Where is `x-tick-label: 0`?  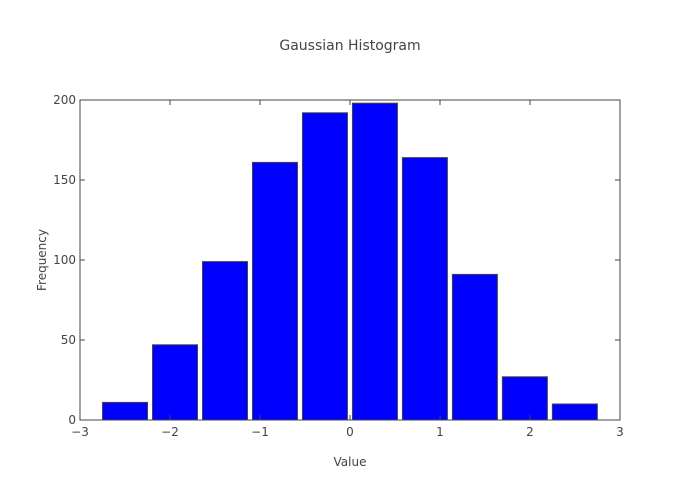 x-tick-label: 0 is located at coordinates (350, 432).